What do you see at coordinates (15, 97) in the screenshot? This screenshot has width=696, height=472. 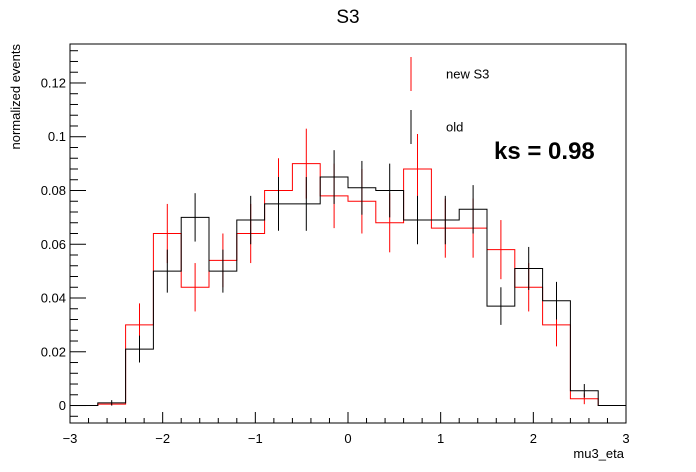 I see `y-axis-label: normalized events` at bounding box center [15, 97].